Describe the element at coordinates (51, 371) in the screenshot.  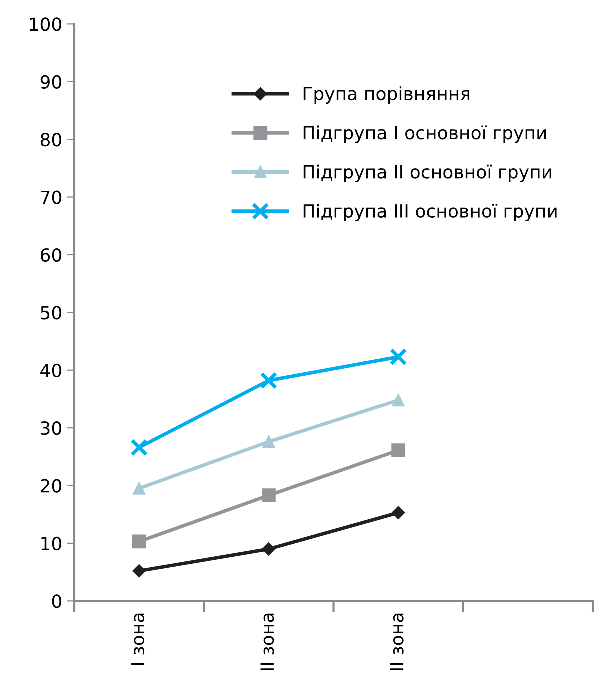
I see `y-tick-label: 40` at that location.